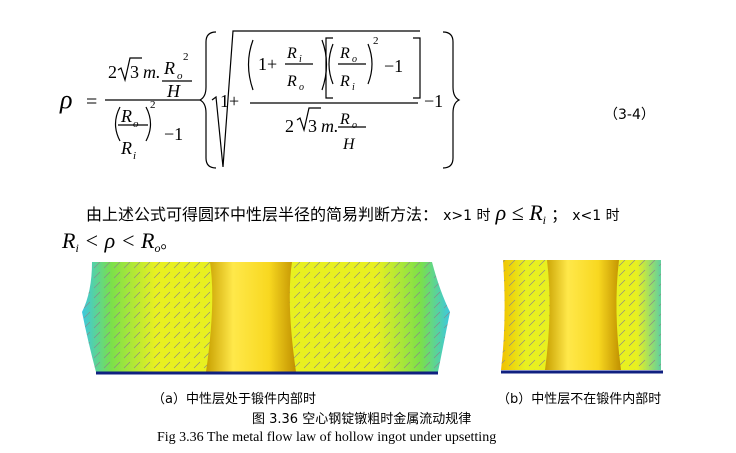 The image size is (736, 453). What do you see at coordinates (283, 99) in the screenshot?
I see `formula-strokes` at bounding box center [283, 99].